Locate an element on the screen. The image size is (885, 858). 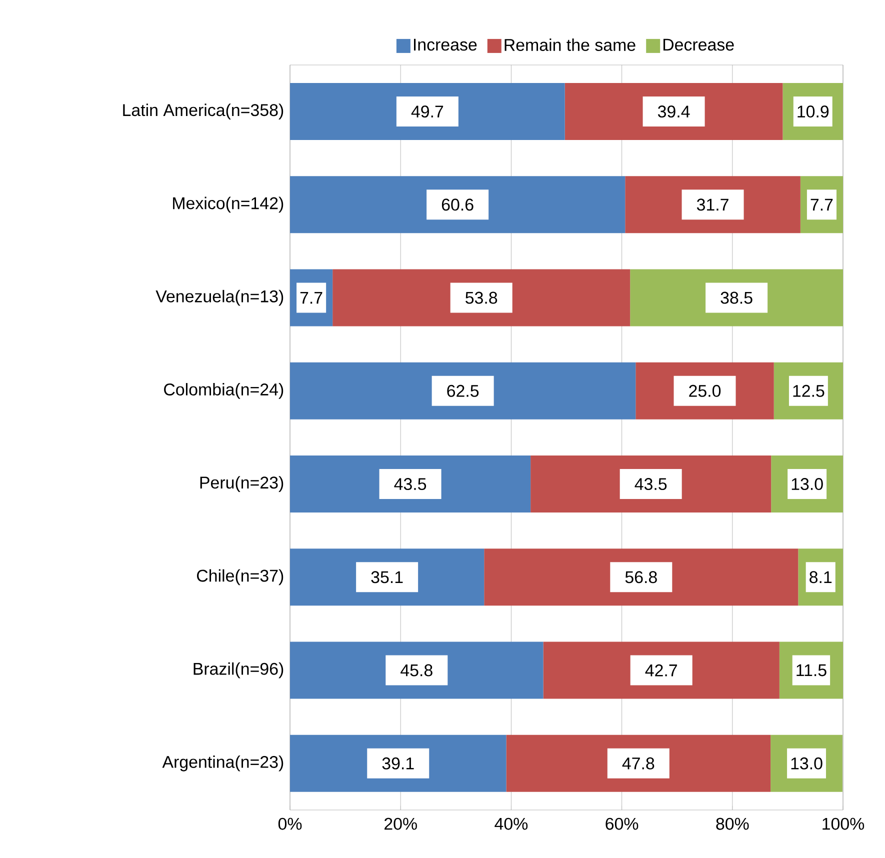
y-tick-label: Colombia(n=24) is located at coordinates (224, 391).